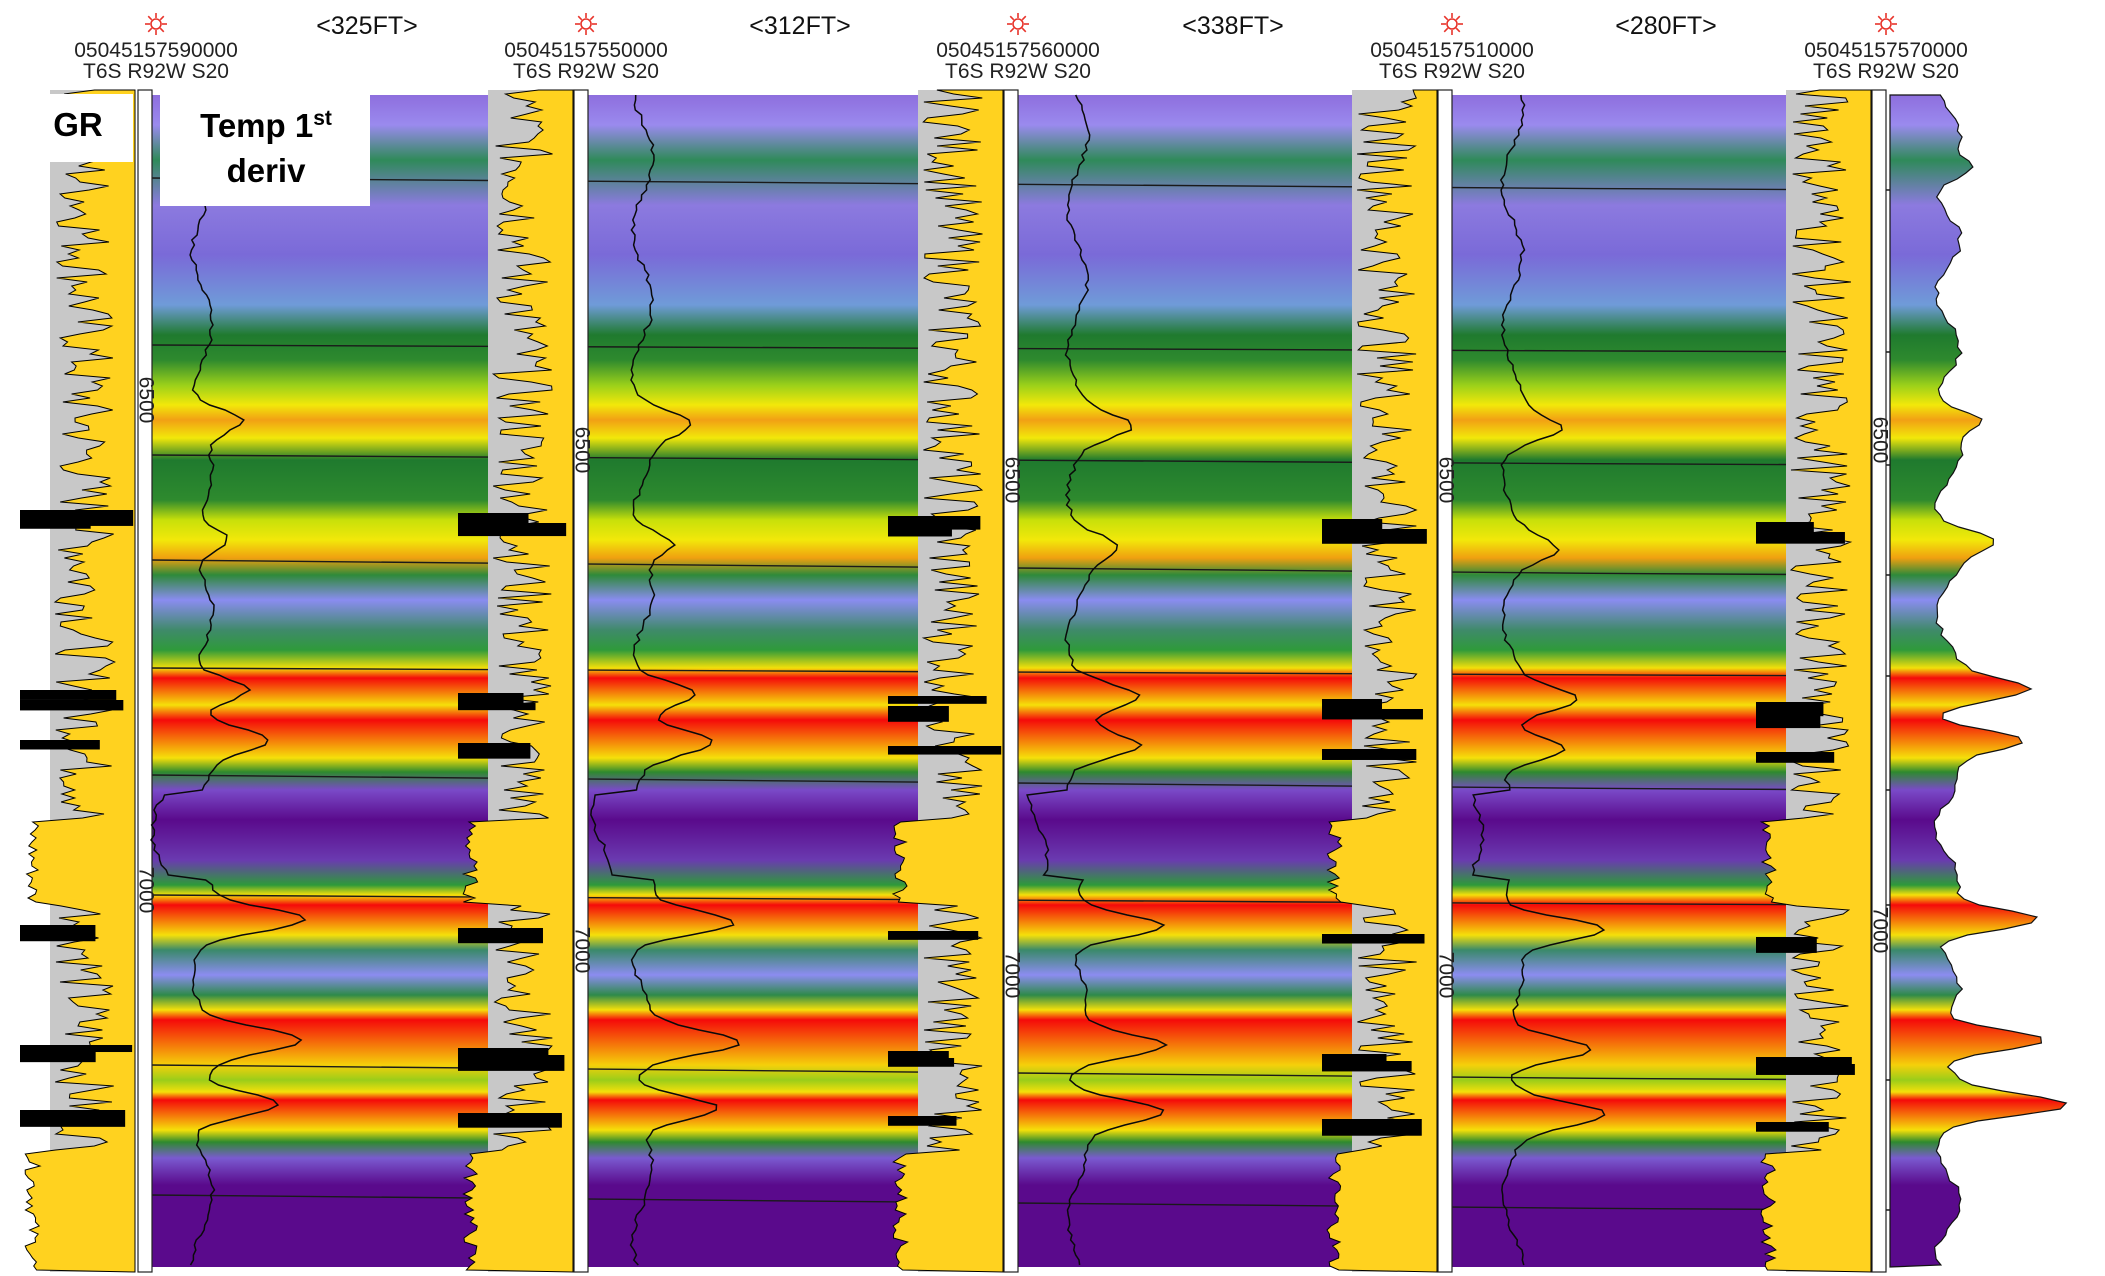  I want to click on gr-legend: GR, so click(79, 128).